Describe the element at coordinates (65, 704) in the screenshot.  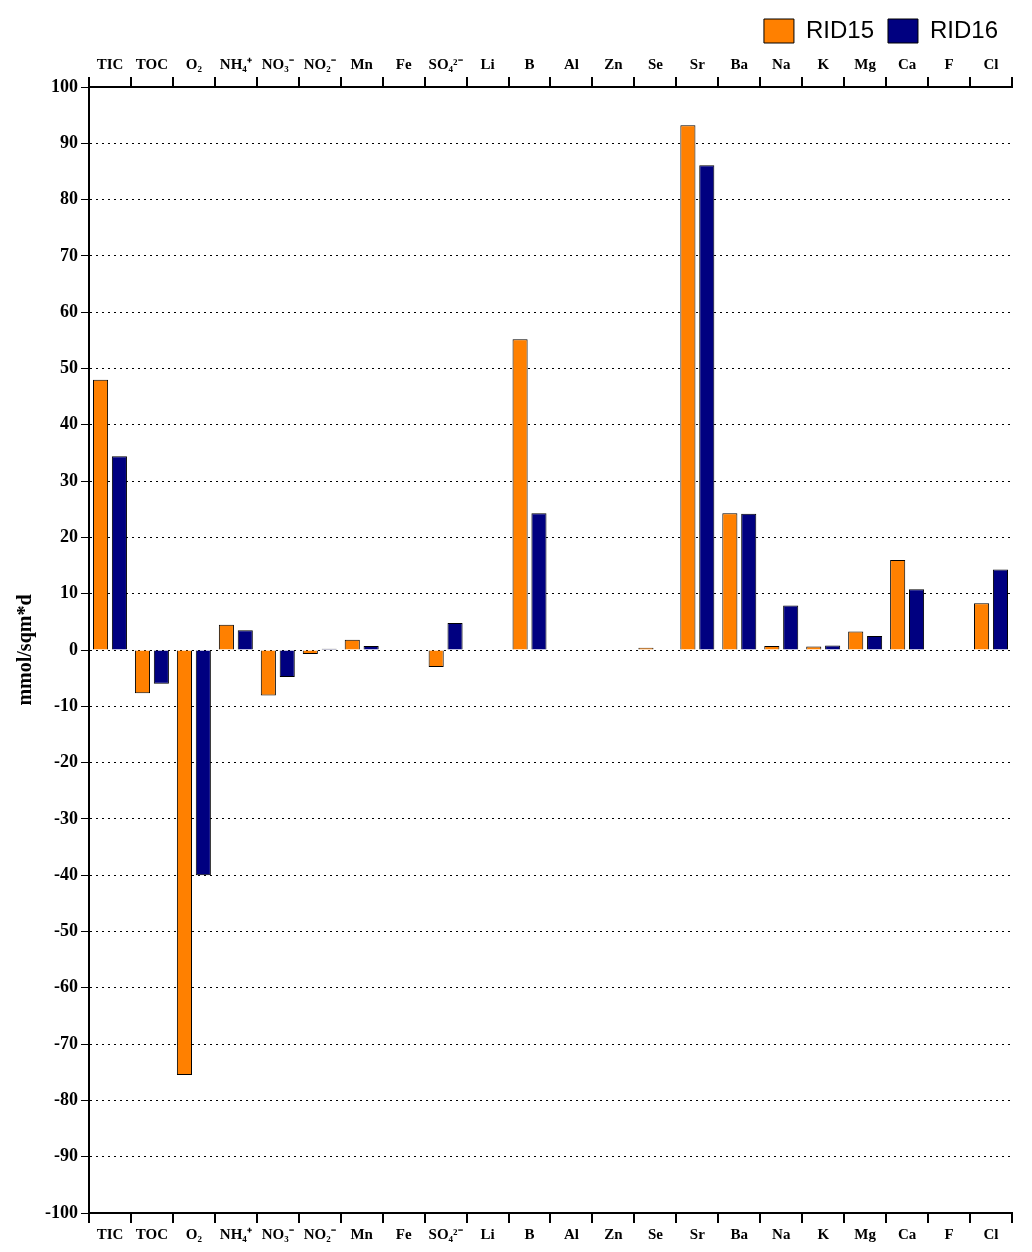
I see `y-tick-label: -10` at that location.